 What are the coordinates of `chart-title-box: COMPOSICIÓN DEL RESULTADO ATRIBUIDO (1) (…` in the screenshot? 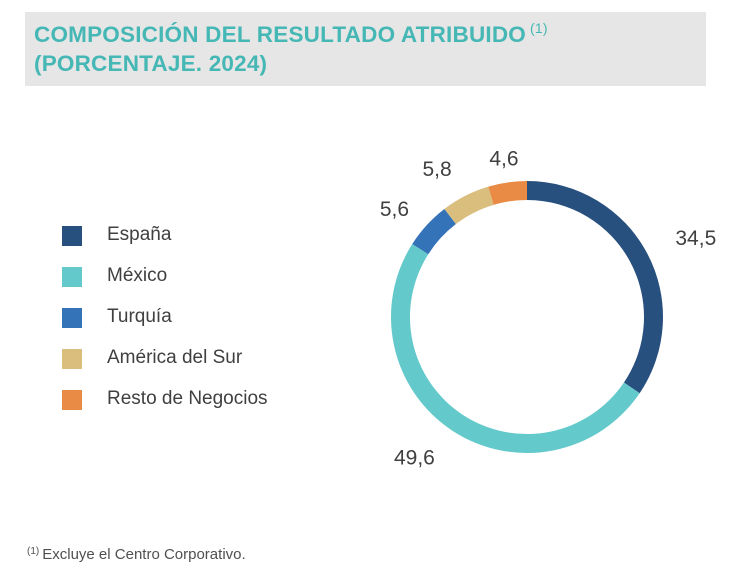 It's located at (365, 49).